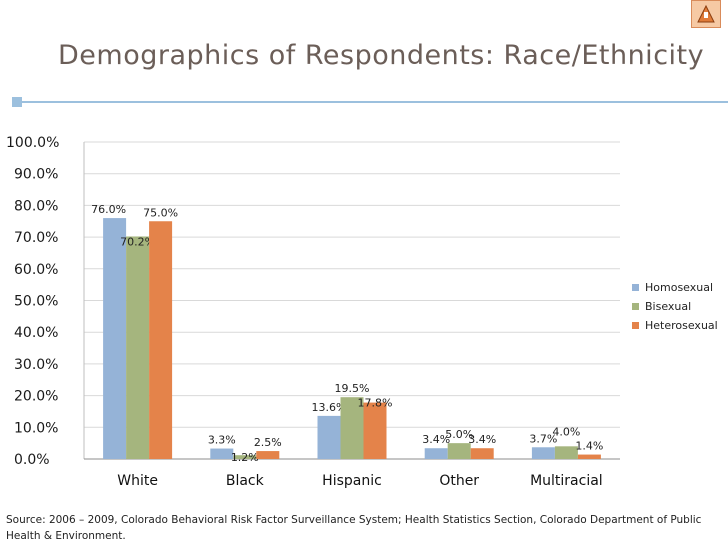 The width and height of the screenshot is (728, 546). What do you see at coordinates (160, 212) in the screenshot?
I see `data-label: 75.0%` at bounding box center [160, 212].